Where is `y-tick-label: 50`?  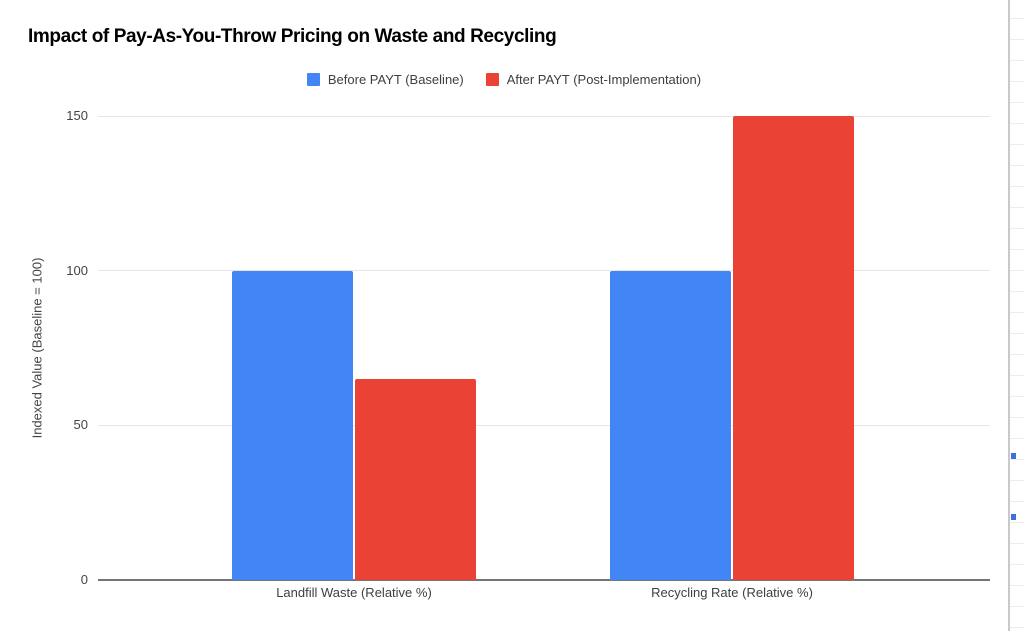 y-tick-label: 50 is located at coordinates (80, 425).